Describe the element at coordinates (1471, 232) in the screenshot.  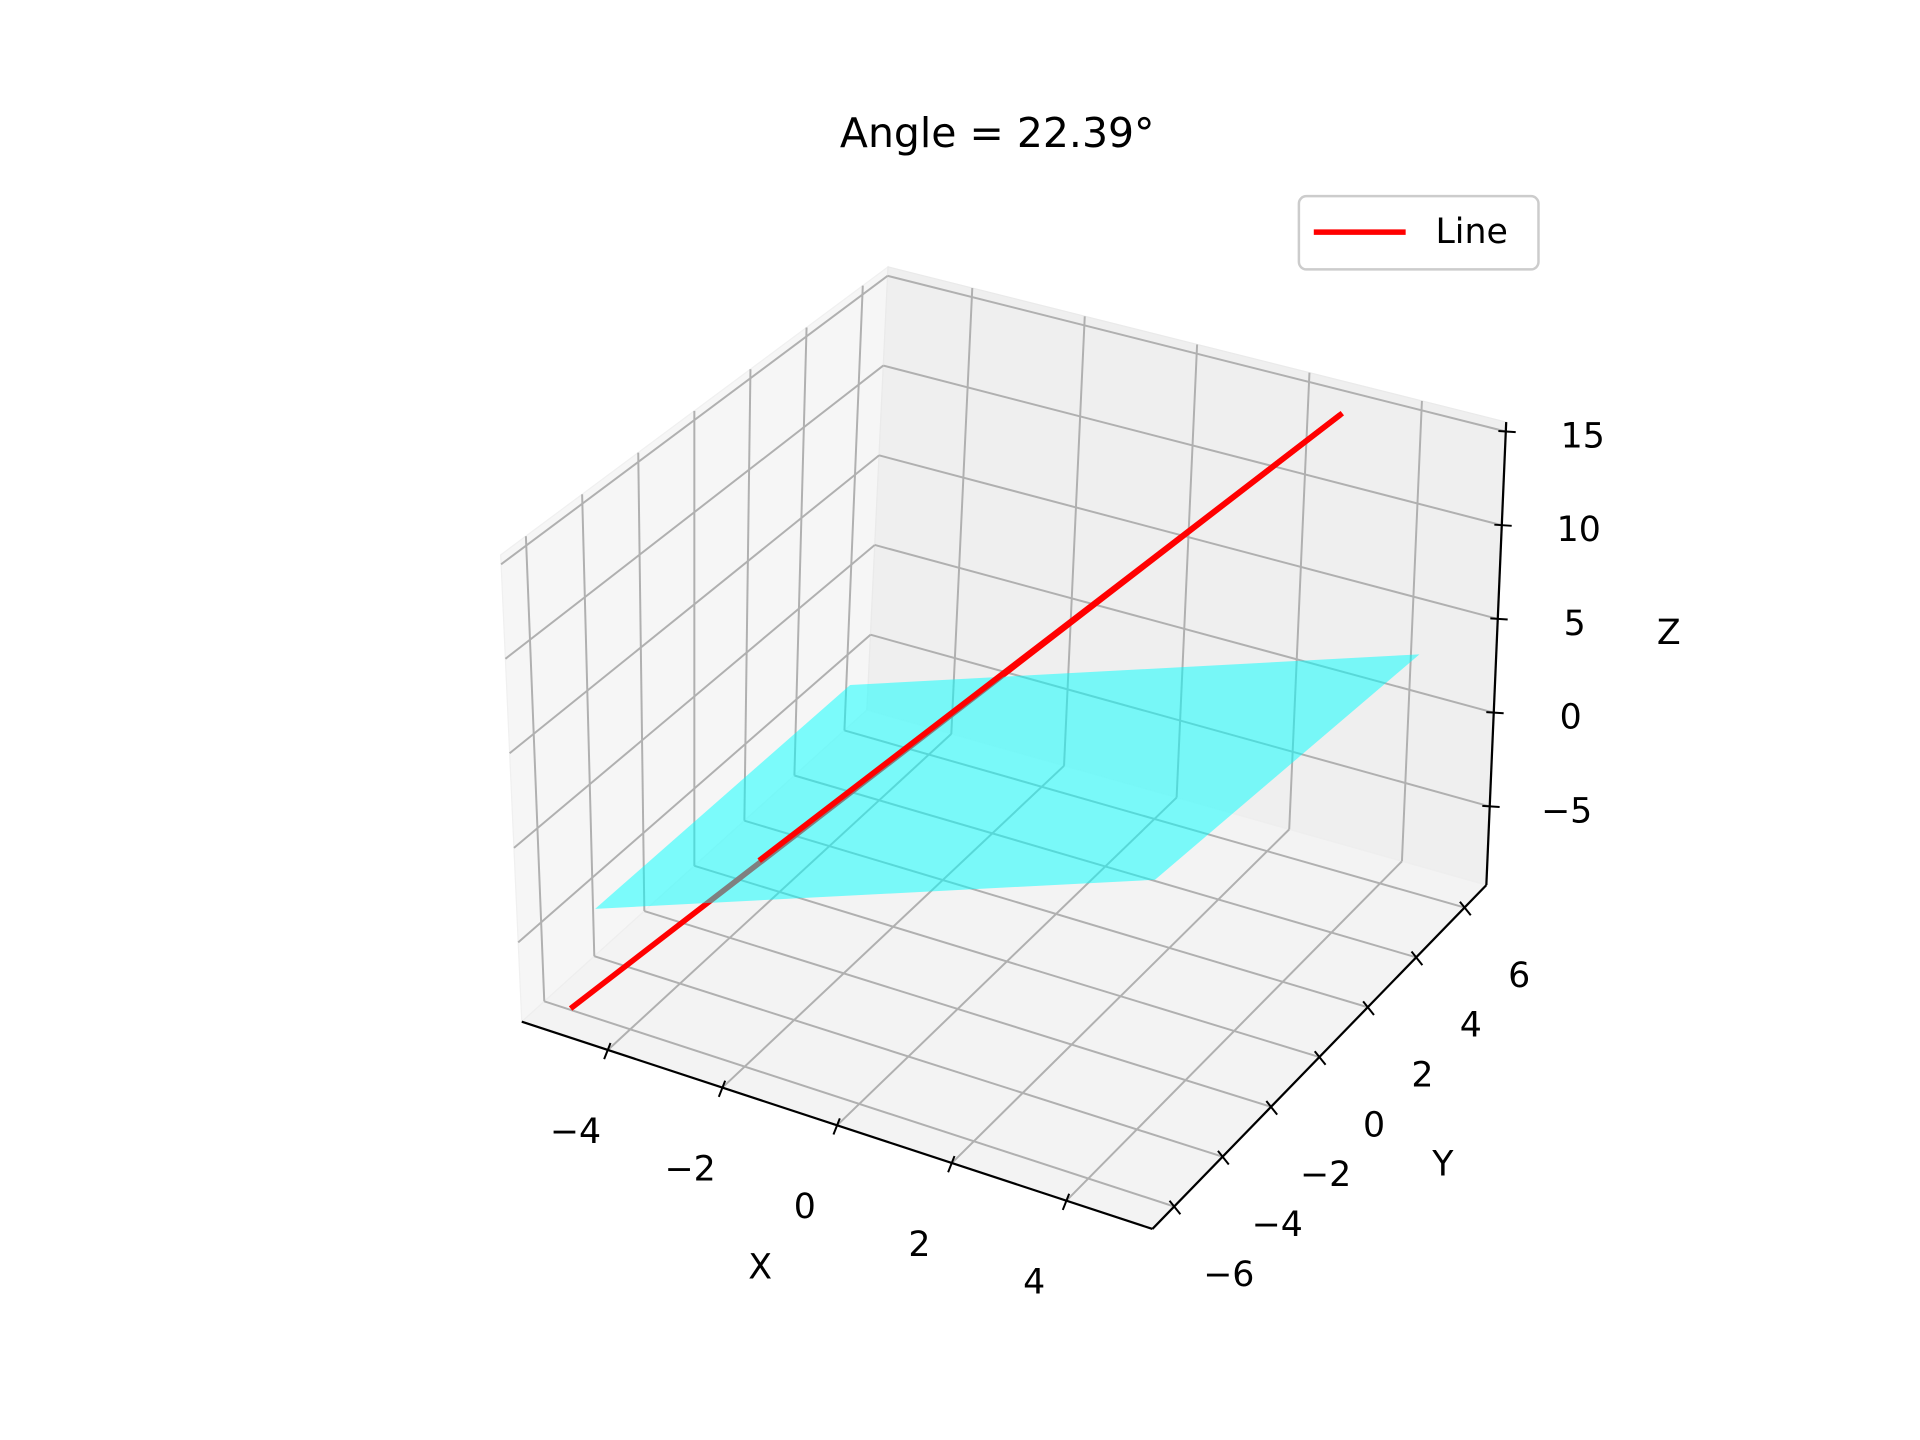
I see `legend-label: Line` at that location.